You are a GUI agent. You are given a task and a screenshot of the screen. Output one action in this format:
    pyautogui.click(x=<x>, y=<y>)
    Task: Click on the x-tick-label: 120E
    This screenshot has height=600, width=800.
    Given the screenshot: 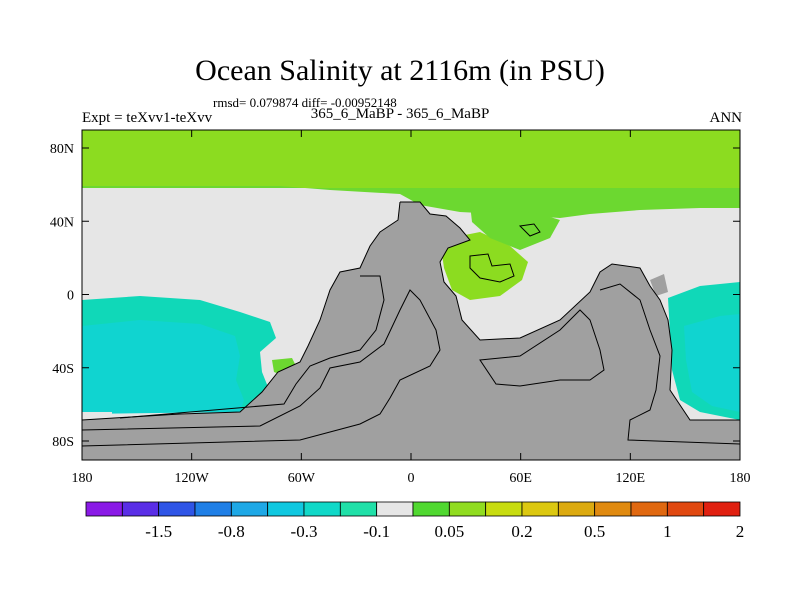 What is the action you would take?
    pyautogui.click(x=631, y=478)
    